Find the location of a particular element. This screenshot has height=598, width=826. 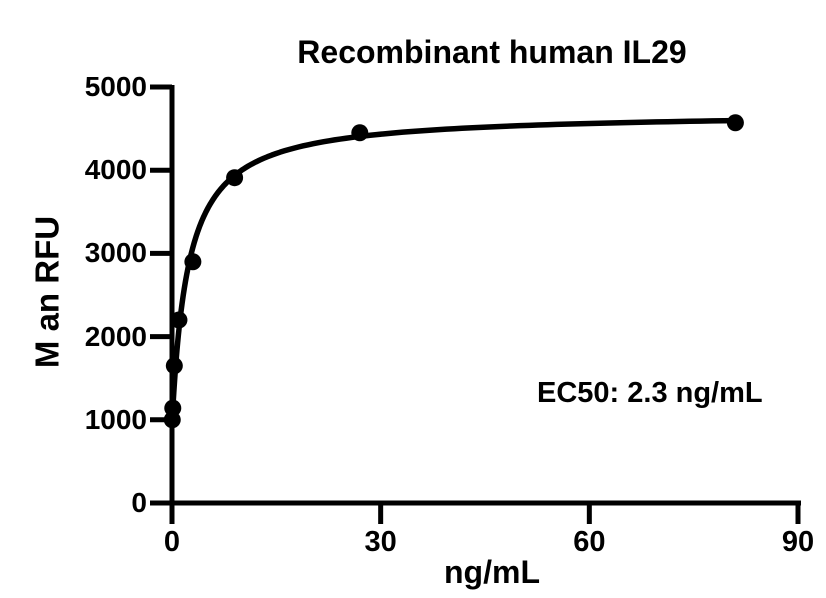

y-tick-label: 3000 is located at coordinates (115, 253).